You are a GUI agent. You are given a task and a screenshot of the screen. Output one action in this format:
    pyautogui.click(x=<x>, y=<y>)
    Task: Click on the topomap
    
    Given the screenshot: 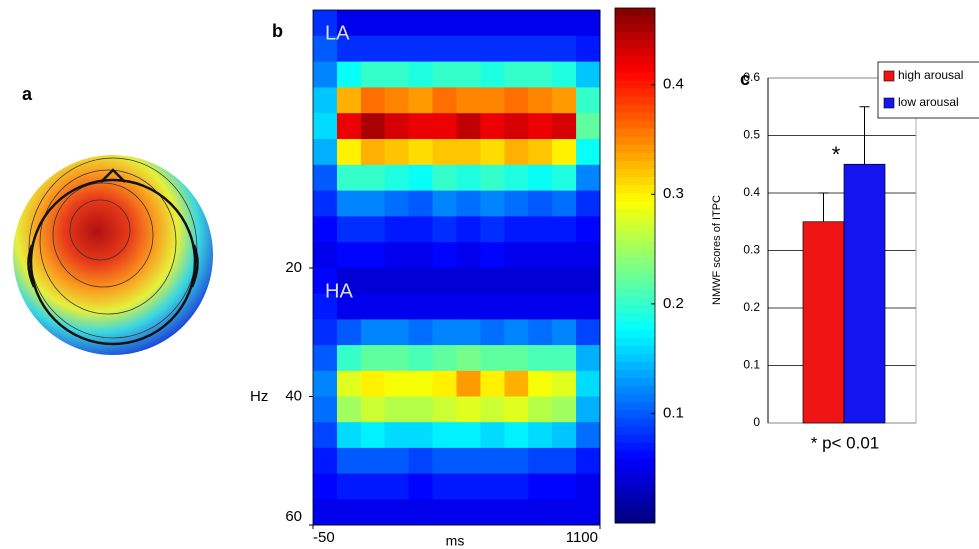 What is the action you would take?
    pyautogui.click(x=113, y=255)
    